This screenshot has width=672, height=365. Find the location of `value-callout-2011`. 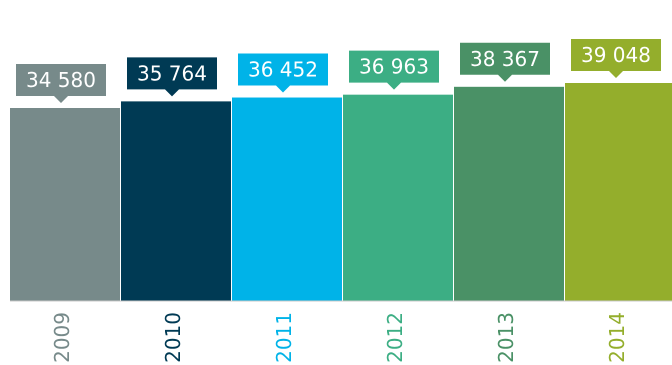

value-callout-2011 is located at coordinates (283, 73).